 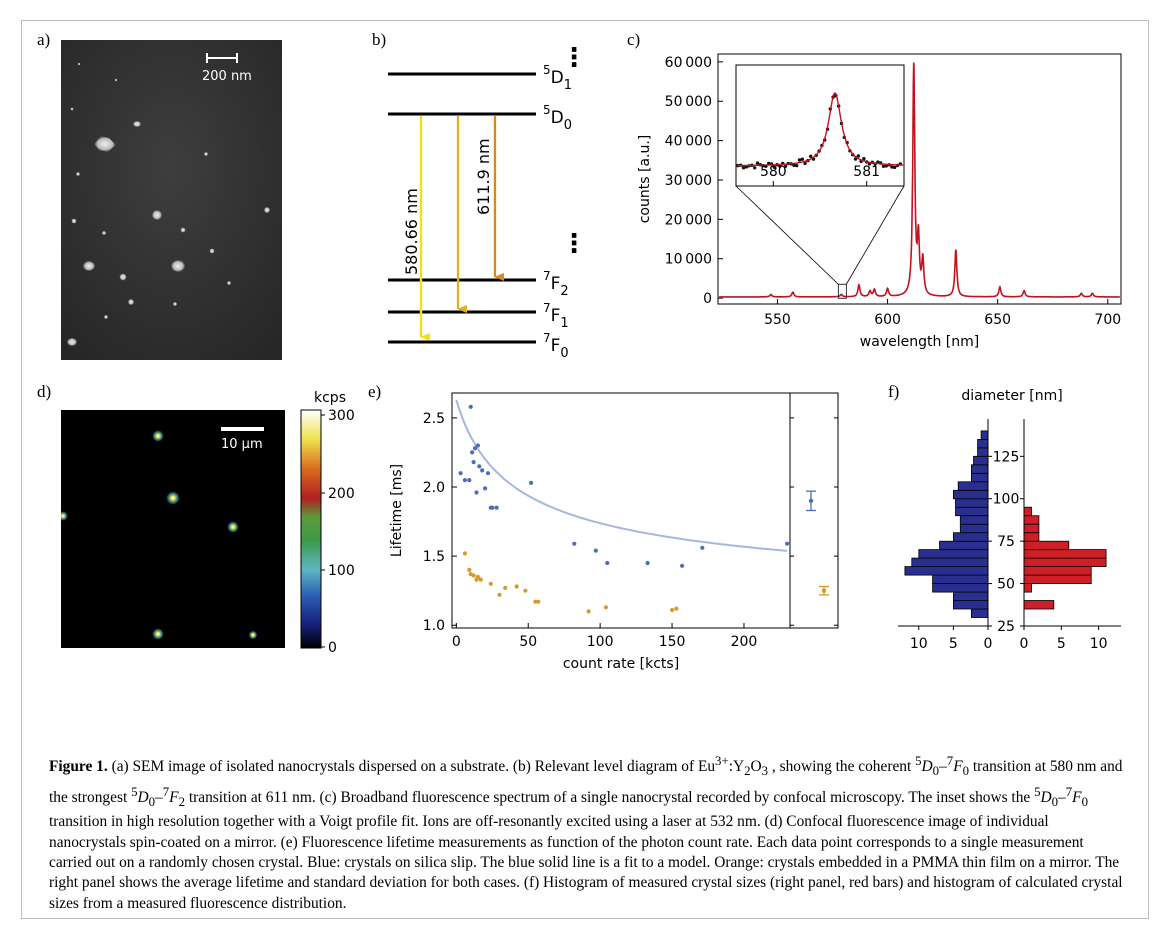 What do you see at coordinates (168, 204) in the screenshot?
I see `sem-particles` at bounding box center [168, 204].